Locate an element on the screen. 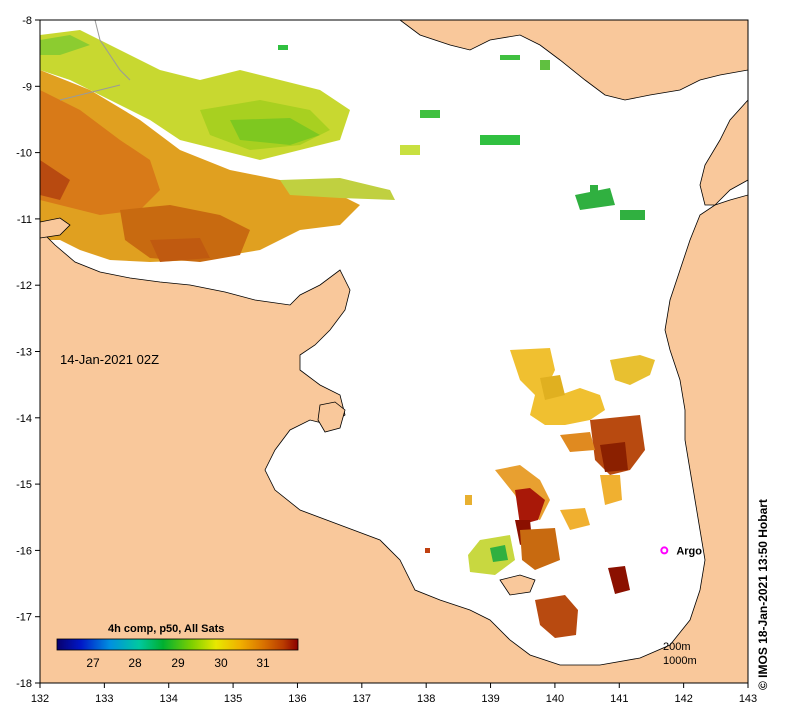 The width and height of the screenshot is (791, 716). x-tick-label: 133 is located at coordinates (104, 699).